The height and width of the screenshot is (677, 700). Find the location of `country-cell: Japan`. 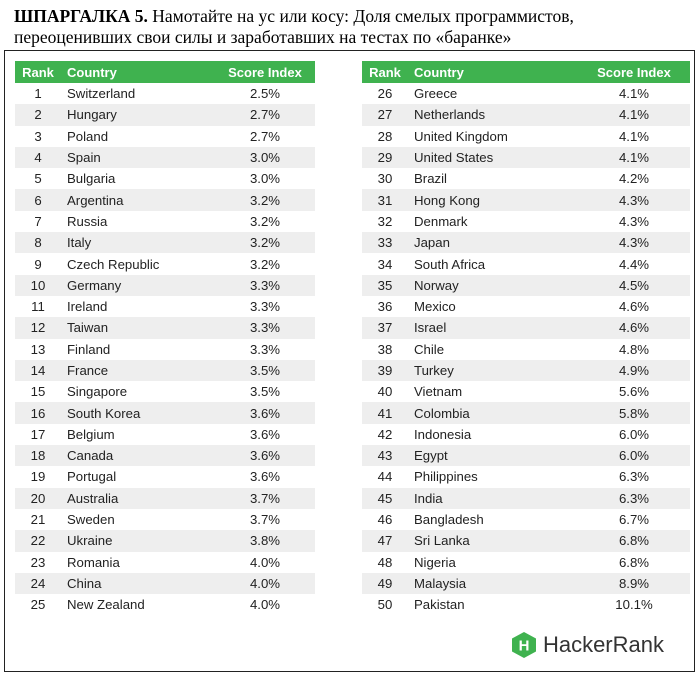

country-cell: Japan is located at coordinates (432, 243).